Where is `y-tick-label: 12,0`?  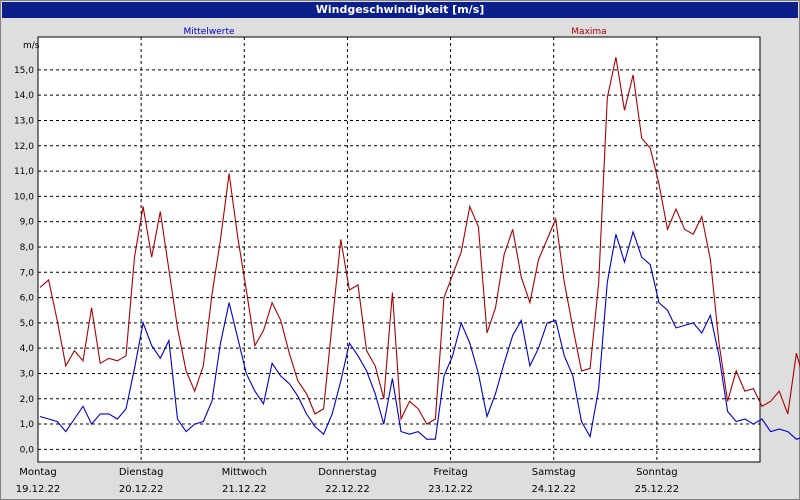
y-tick-label: 12,0 is located at coordinates (24, 147).